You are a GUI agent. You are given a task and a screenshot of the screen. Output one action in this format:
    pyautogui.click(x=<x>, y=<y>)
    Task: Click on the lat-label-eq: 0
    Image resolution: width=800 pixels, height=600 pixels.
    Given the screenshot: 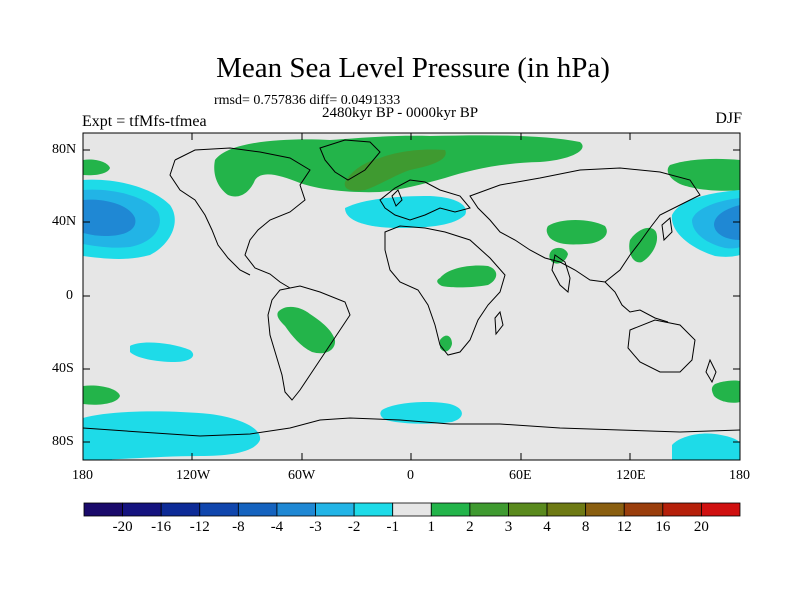 What is the action you would take?
    pyautogui.click(x=69, y=295)
    